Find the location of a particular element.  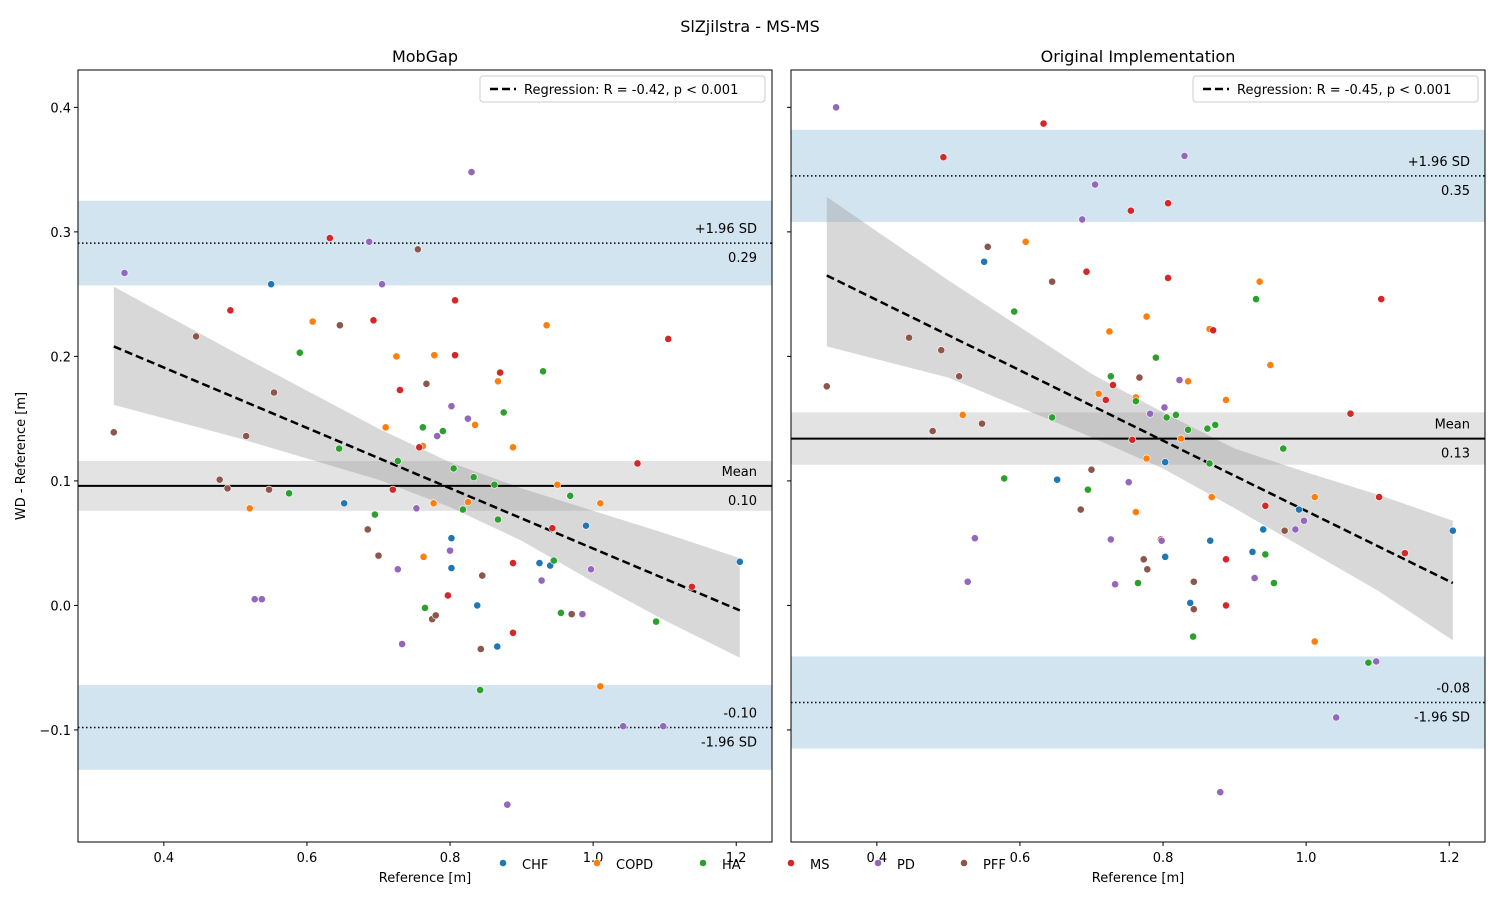

regression-legend-label: Regression: R = -0.45, p < 0.001 is located at coordinates (1344, 90).